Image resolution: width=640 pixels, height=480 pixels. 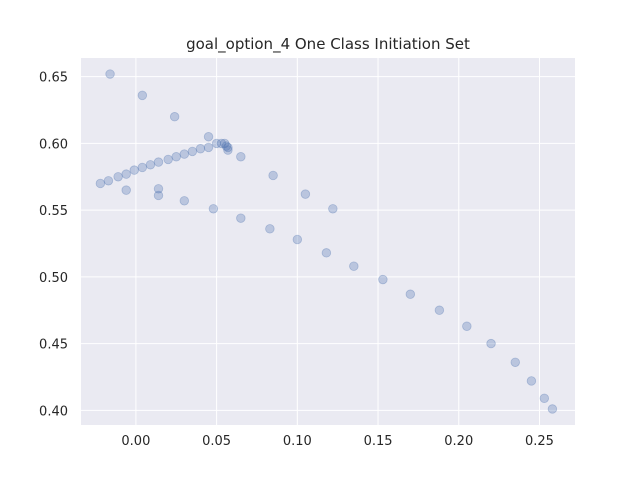 I want to click on y-axis-ticks: 0.40 0.45 0.50 0.55 0.60 0.65, so click(x=53, y=245).